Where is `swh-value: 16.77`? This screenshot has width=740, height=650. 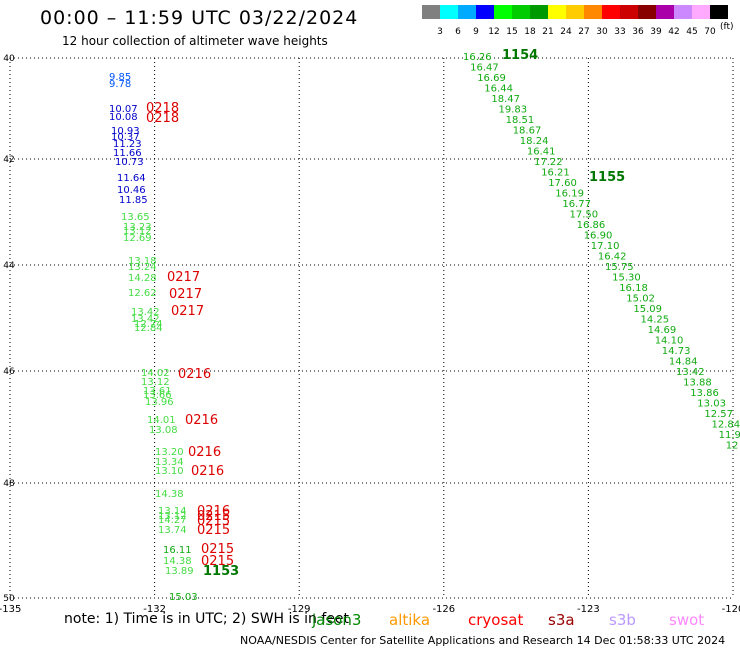
swh-value: 16.77 is located at coordinates (576, 204).